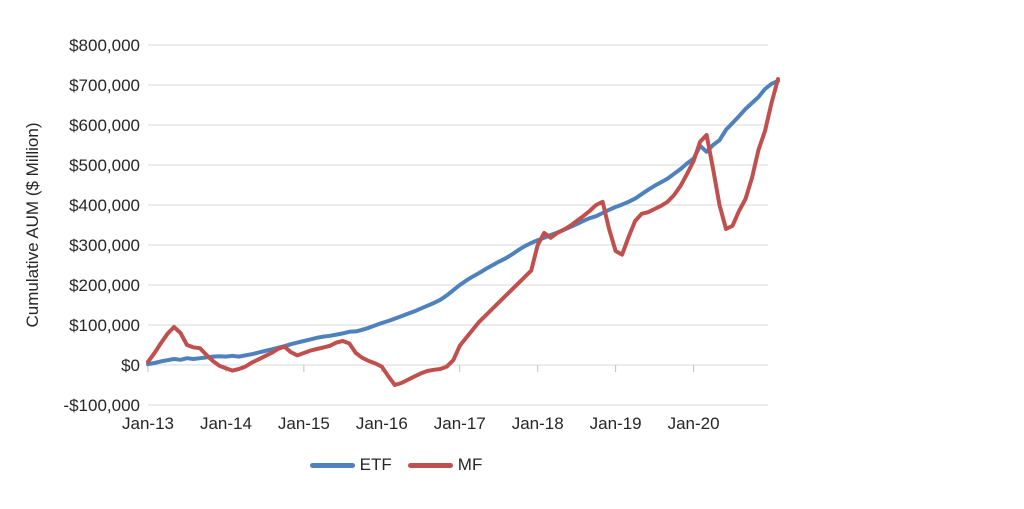  I want to click on legend-label-mf: MF, so click(470, 464).